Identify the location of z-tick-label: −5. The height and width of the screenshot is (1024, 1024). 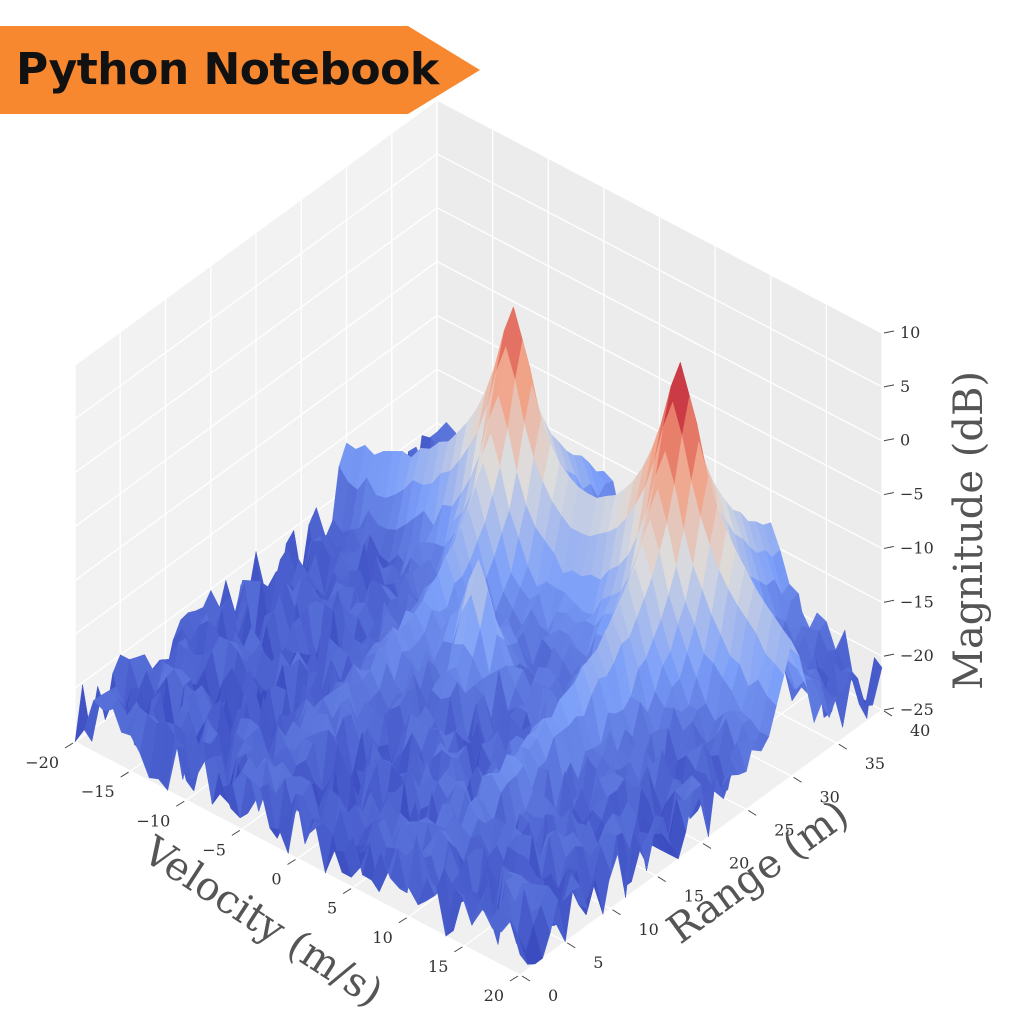
(912, 494).